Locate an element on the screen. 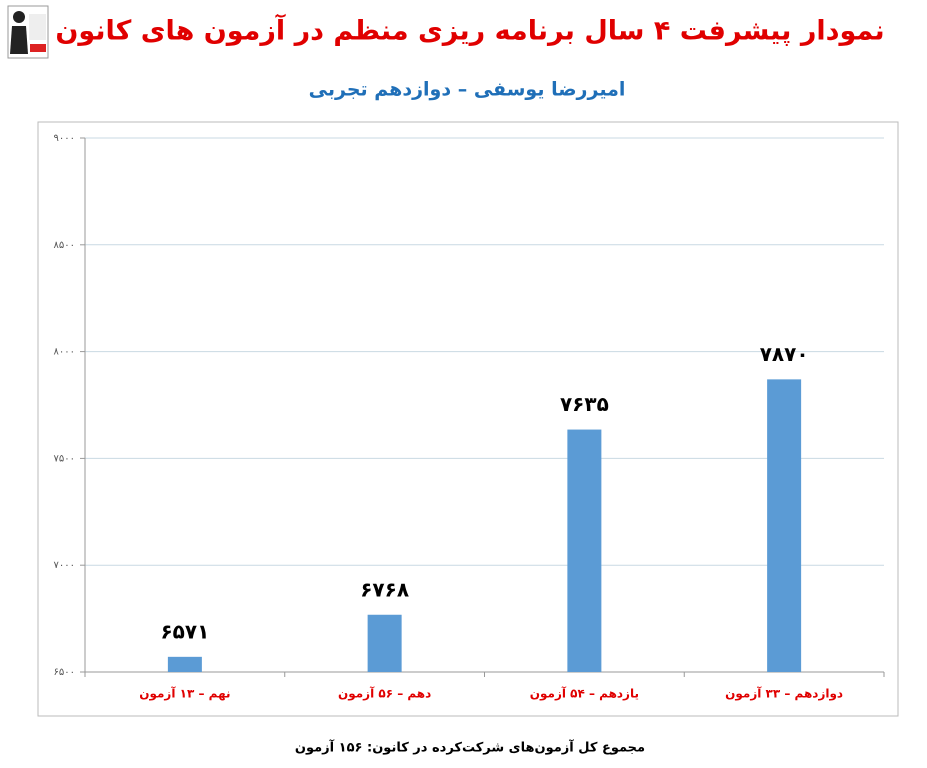  value-label: ۷۶۳۵ is located at coordinates (584, 404).